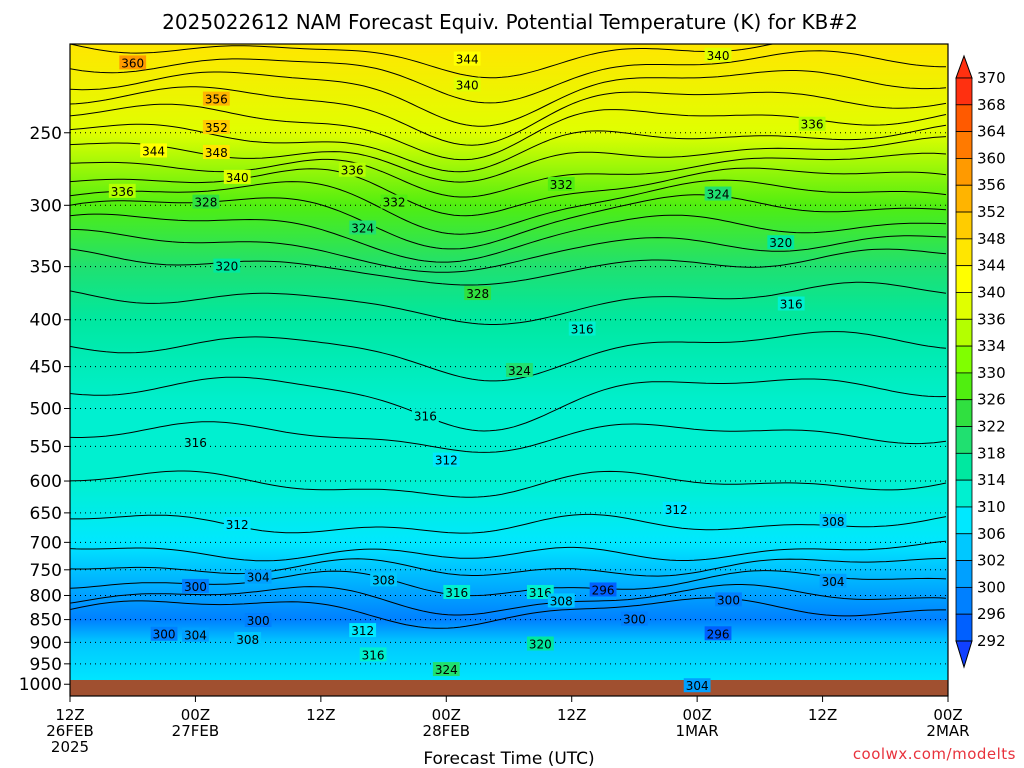 The height and width of the screenshot is (768, 1024). Describe the element at coordinates (696, 715) in the screenshot. I see `x-tick-label: 00Z` at that location.